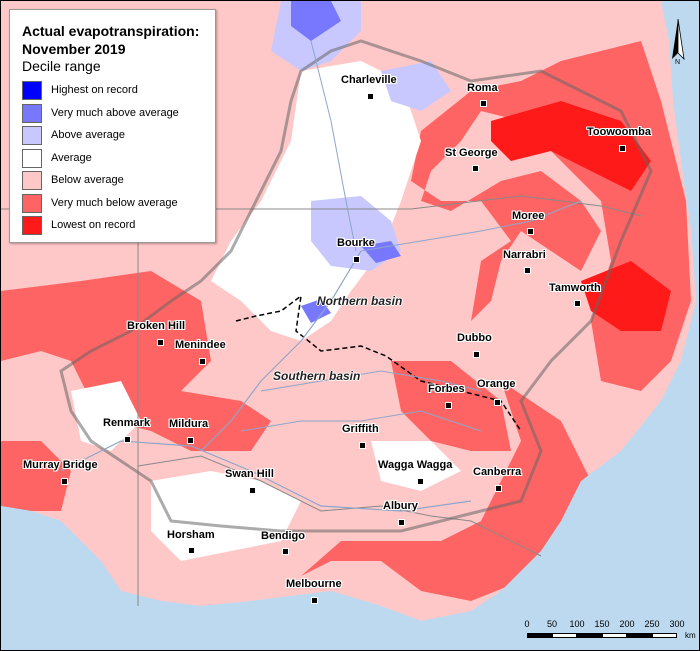 The height and width of the screenshot is (651, 700). I want to click on town-marker-tamworth, so click(577, 303).